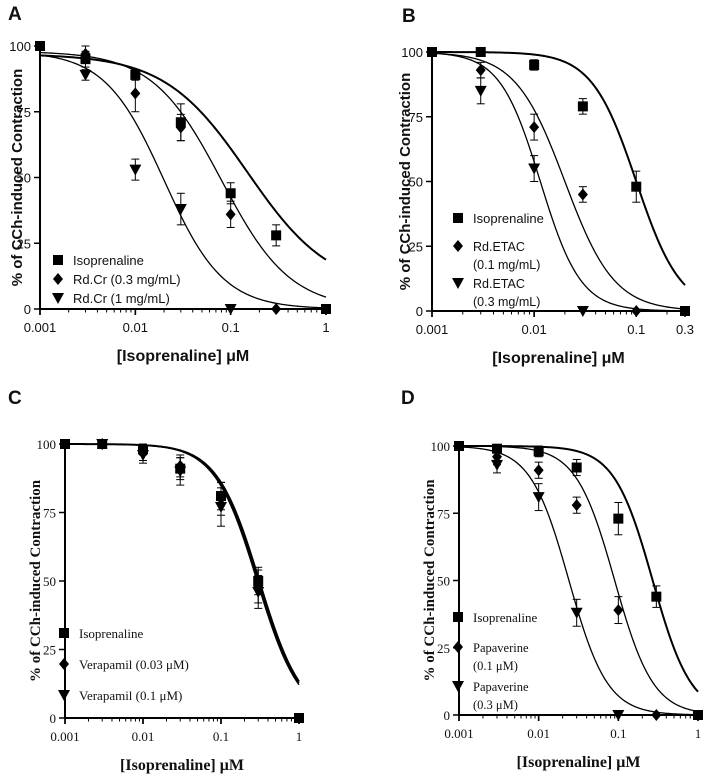  What do you see at coordinates (15, 398) in the screenshot?
I see `panel-label: C` at bounding box center [15, 398].